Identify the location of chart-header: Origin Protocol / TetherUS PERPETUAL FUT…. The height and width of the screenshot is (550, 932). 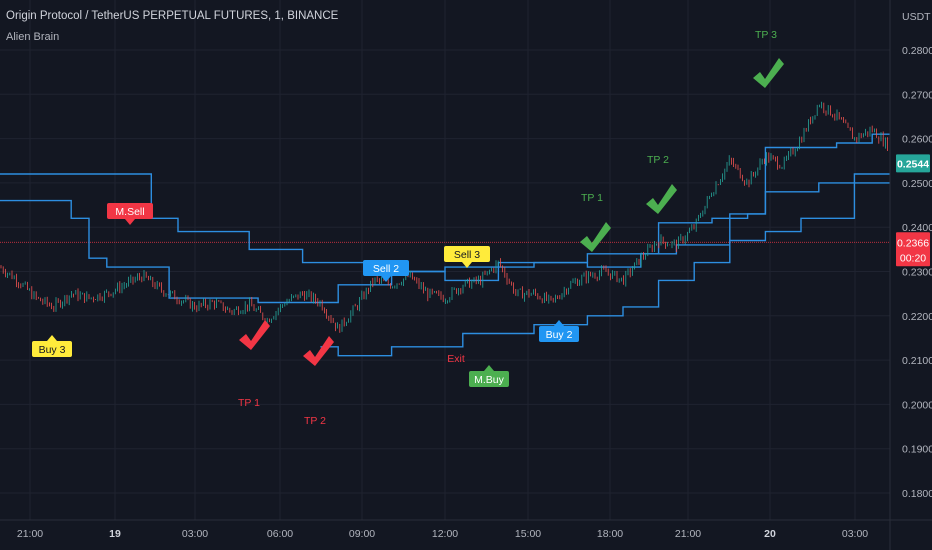
(172, 16).